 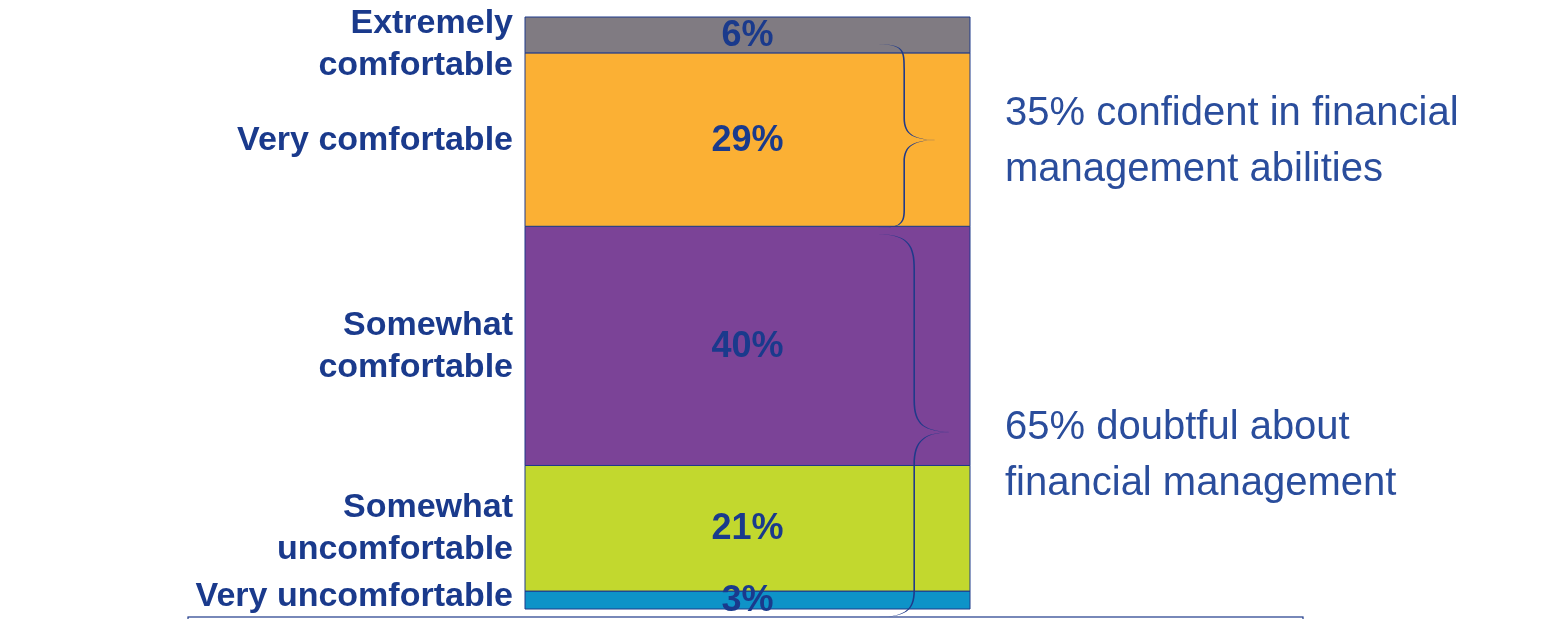 I want to click on data-label: 6%, so click(x=747, y=33).